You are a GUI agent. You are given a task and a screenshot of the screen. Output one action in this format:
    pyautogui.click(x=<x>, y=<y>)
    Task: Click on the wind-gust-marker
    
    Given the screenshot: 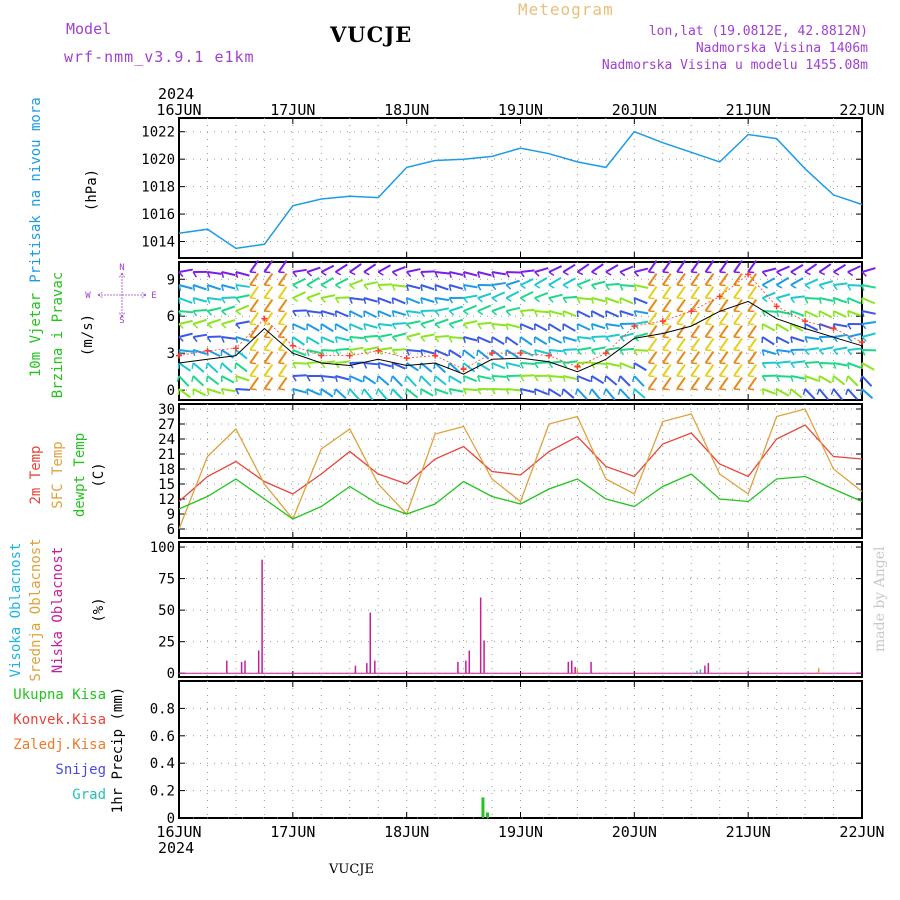 What is the action you would take?
    pyautogui.click(x=605, y=353)
    